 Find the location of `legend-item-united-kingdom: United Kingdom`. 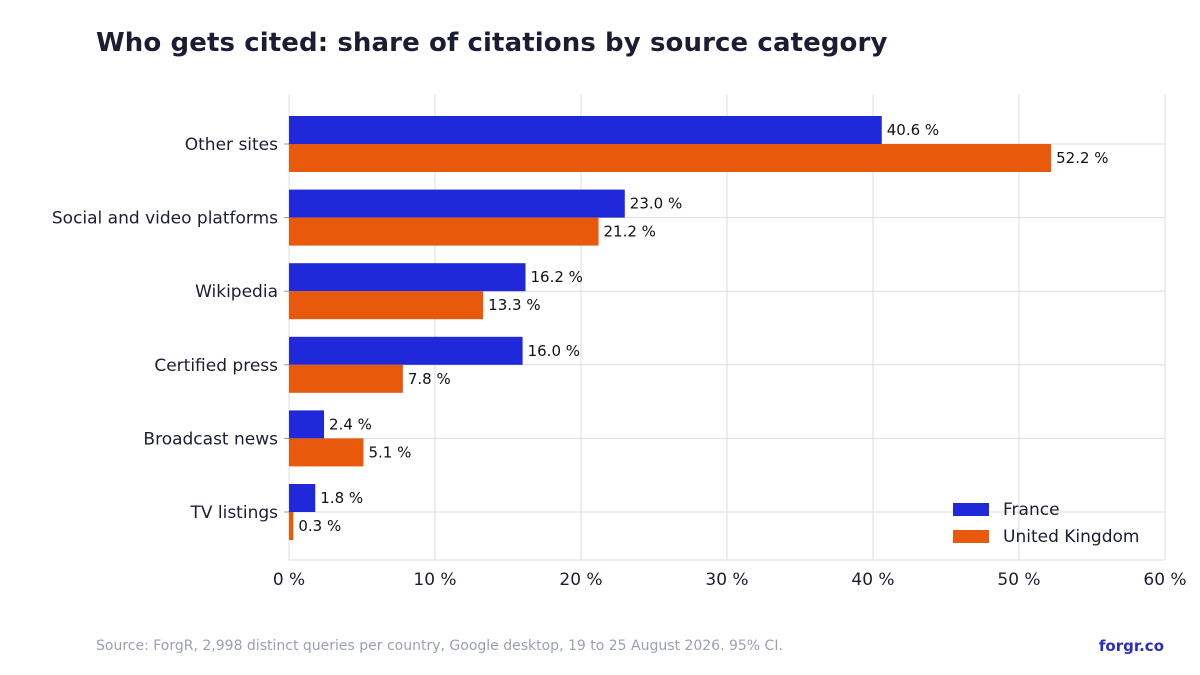

legend-item-united-kingdom: United Kingdom is located at coordinates (1046, 536).